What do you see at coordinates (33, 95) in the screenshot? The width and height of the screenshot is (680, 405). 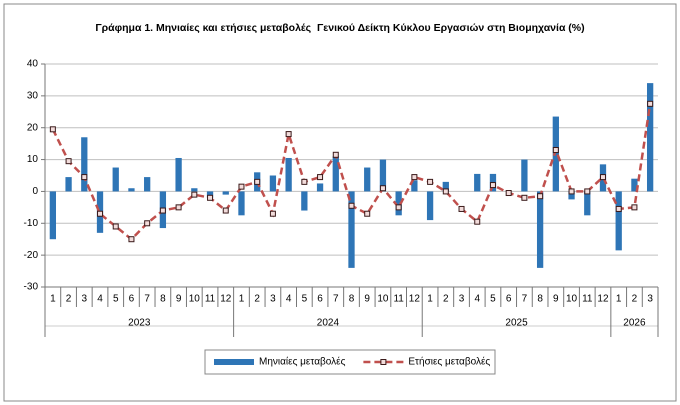 I see `y-tick-label: 30` at bounding box center [33, 95].